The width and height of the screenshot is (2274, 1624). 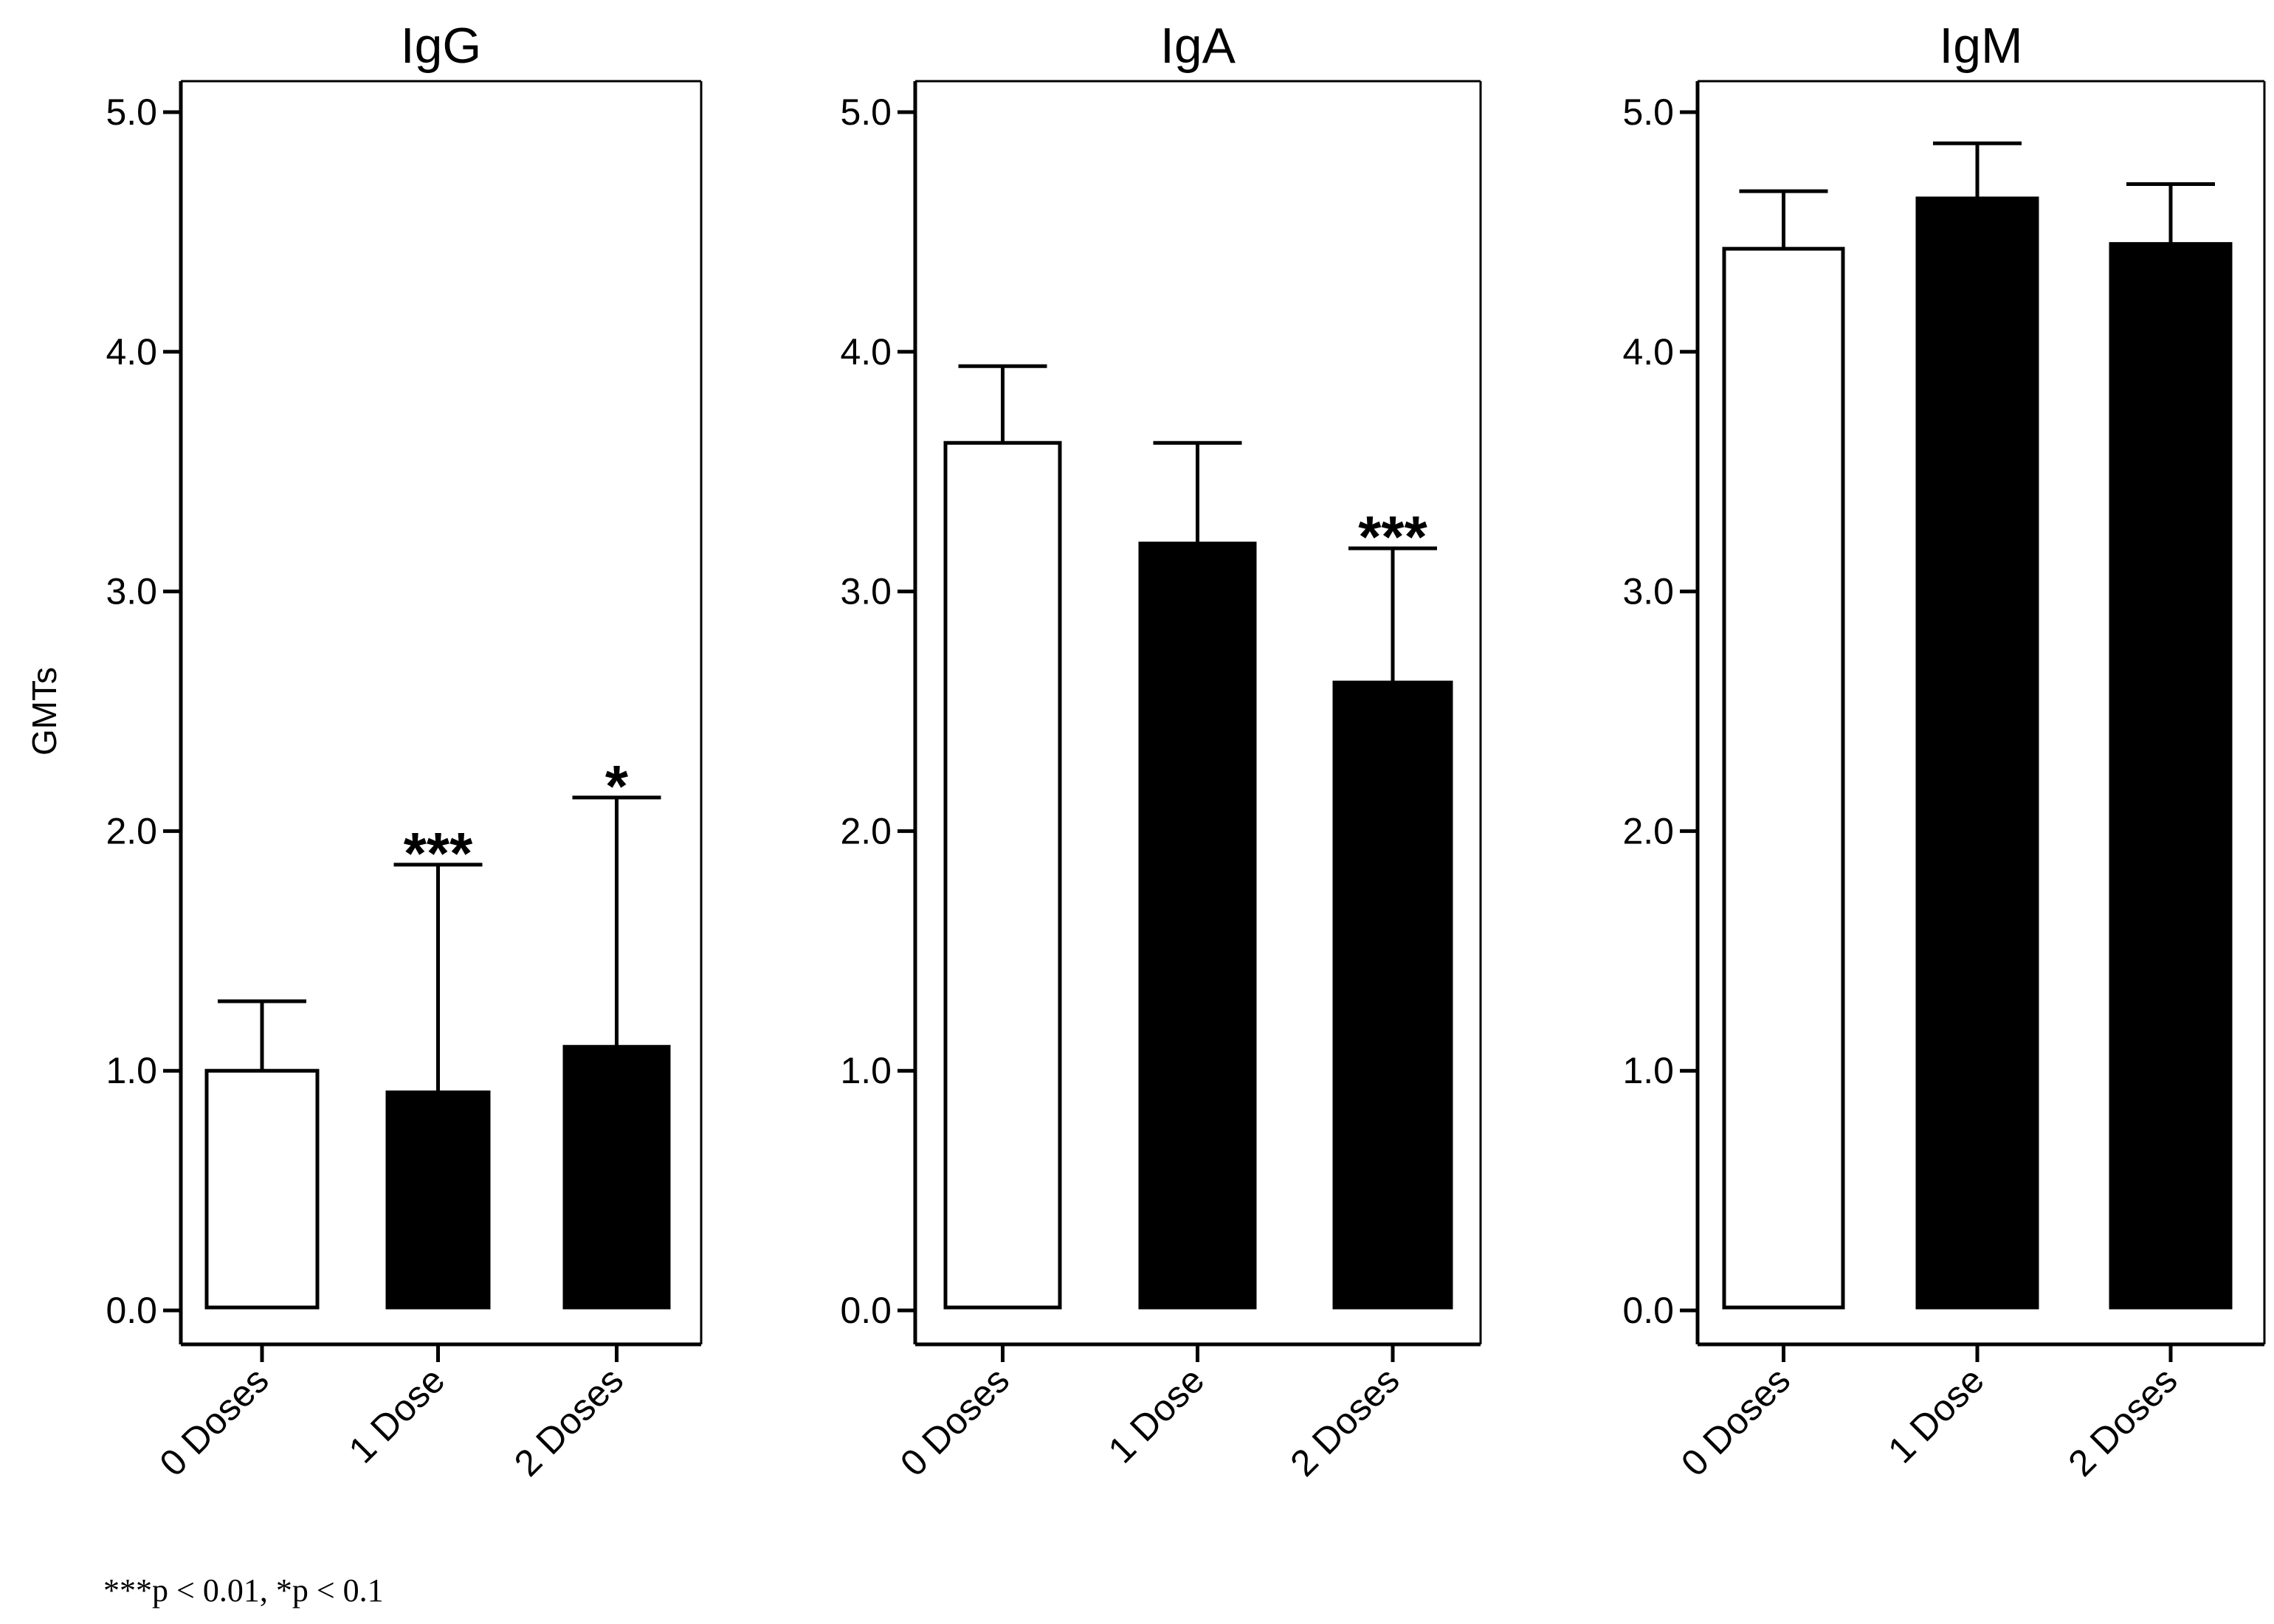 I want to click on significance-marker: *, so click(x=617, y=786).